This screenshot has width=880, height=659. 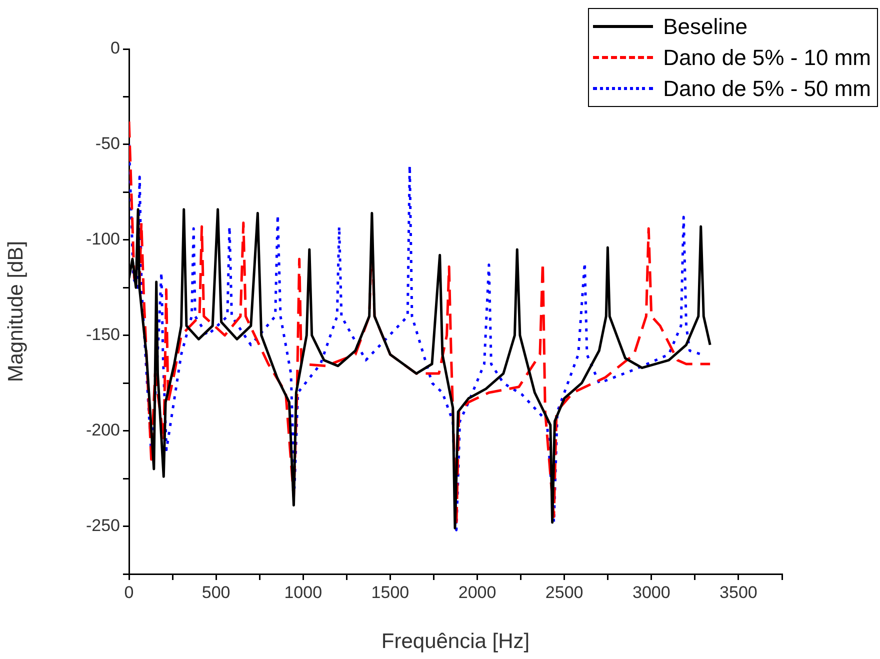 What do you see at coordinates (564, 592) in the screenshot?
I see `x-tick-label: 2500` at bounding box center [564, 592].